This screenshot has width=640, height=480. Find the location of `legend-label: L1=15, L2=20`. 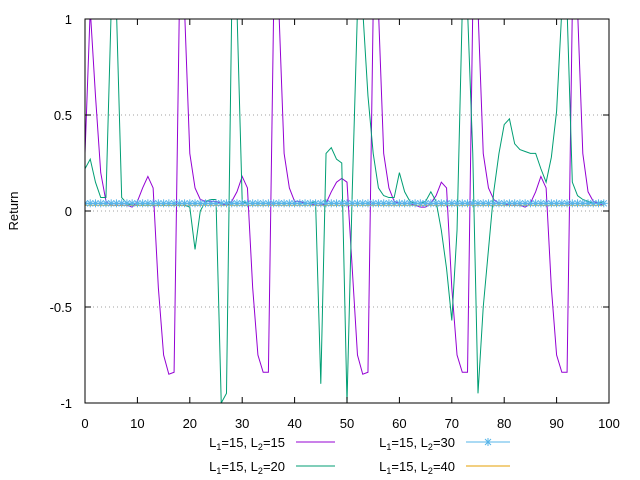

legend-label: L1=15, L2=20 is located at coordinates (247, 467).